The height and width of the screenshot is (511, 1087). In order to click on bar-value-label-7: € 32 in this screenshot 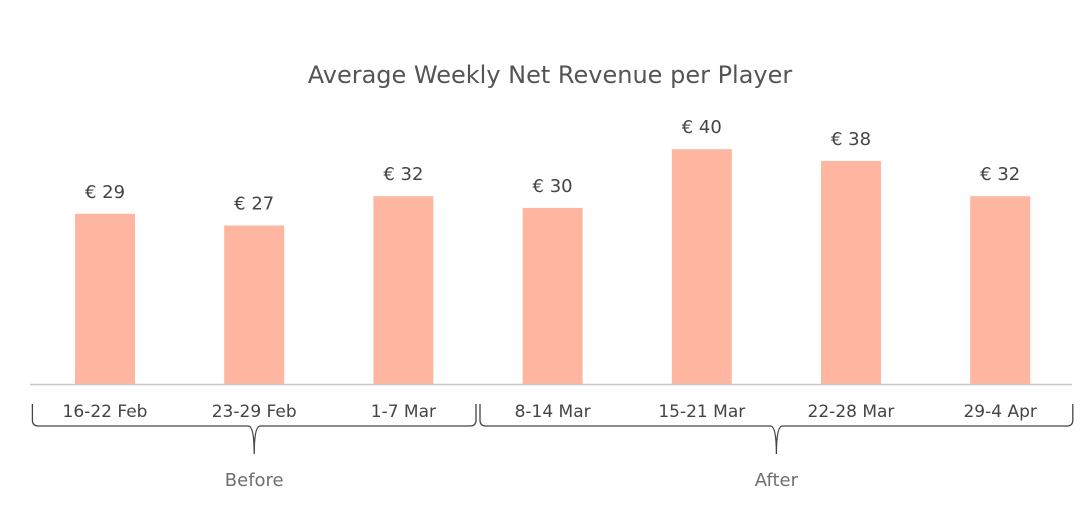, I will do `click(1000, 174)`.